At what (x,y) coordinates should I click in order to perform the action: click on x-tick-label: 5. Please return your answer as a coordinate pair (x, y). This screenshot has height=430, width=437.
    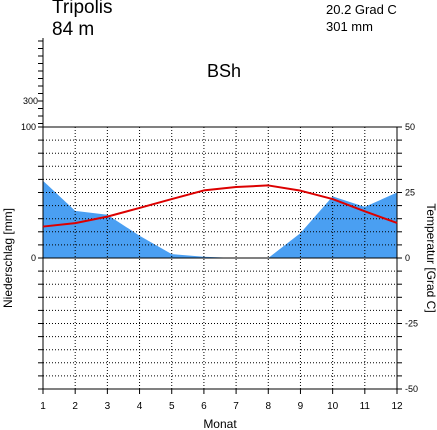
    Looking at the image, I should click on (172, 406).